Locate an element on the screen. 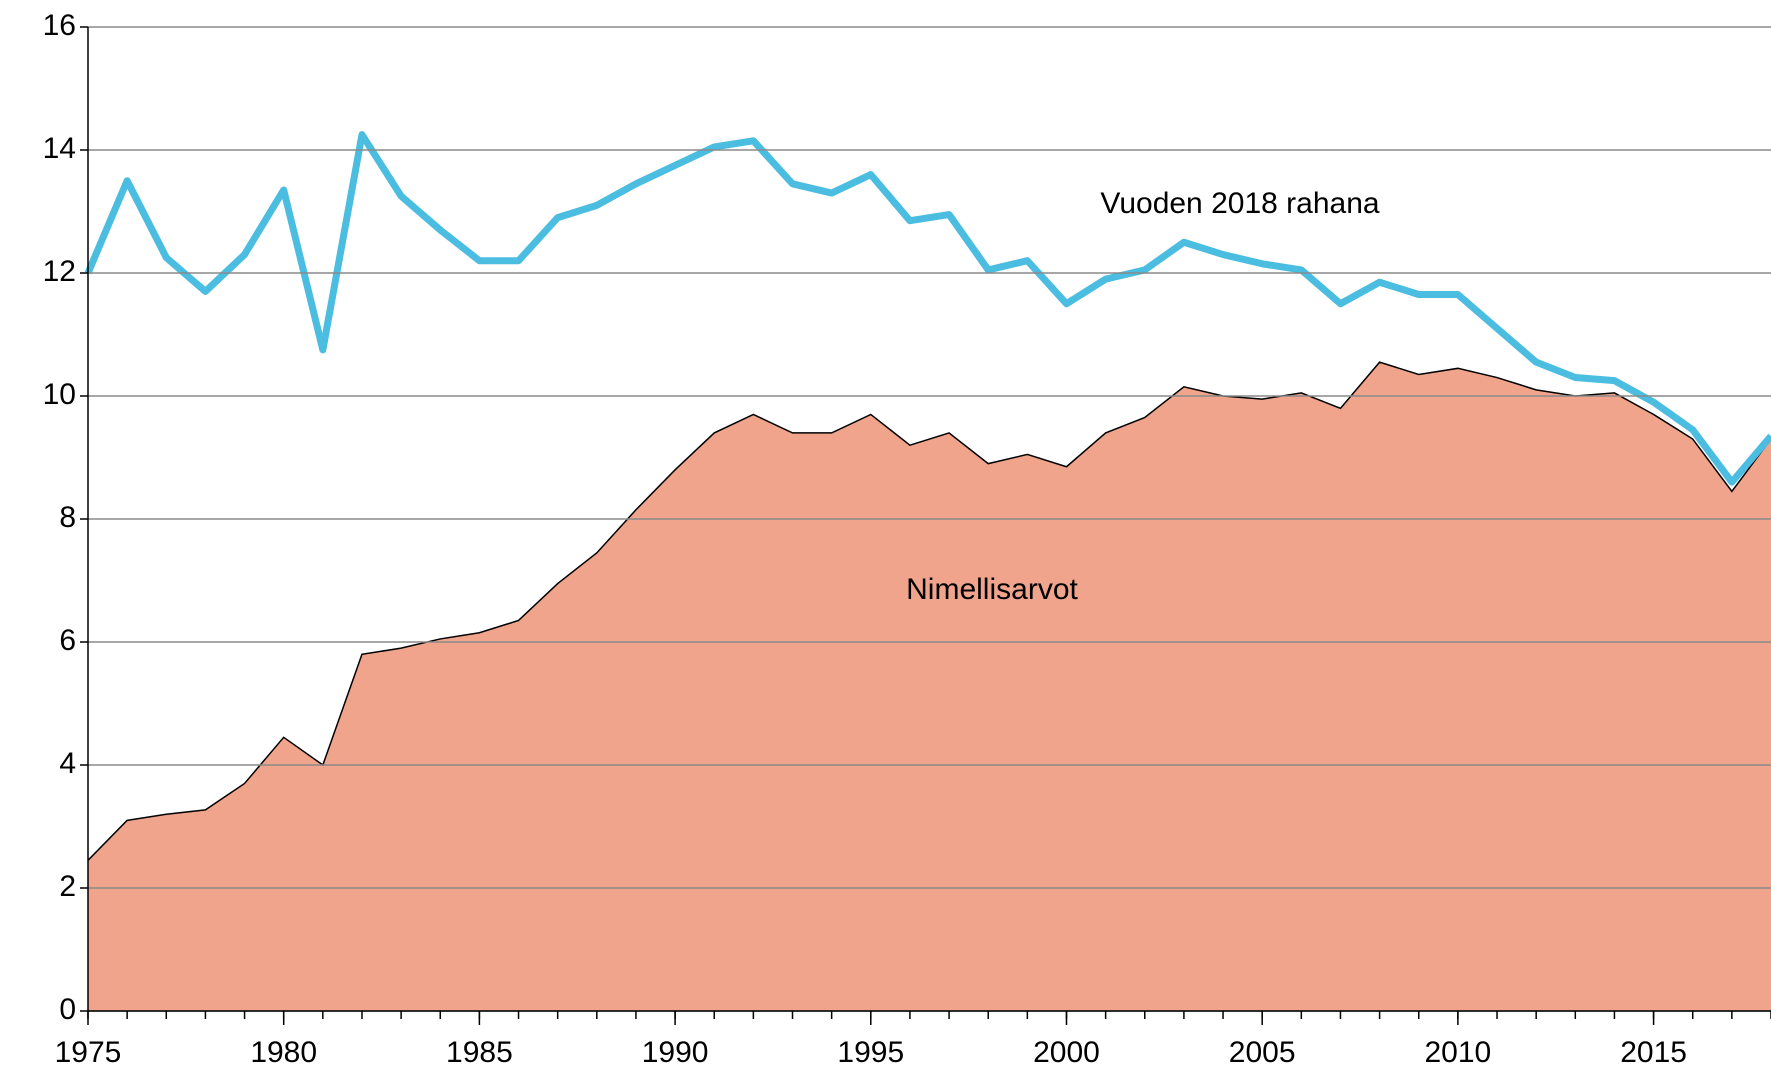  x-tick-label: 2010 is located at coordinates (1458, 1052).